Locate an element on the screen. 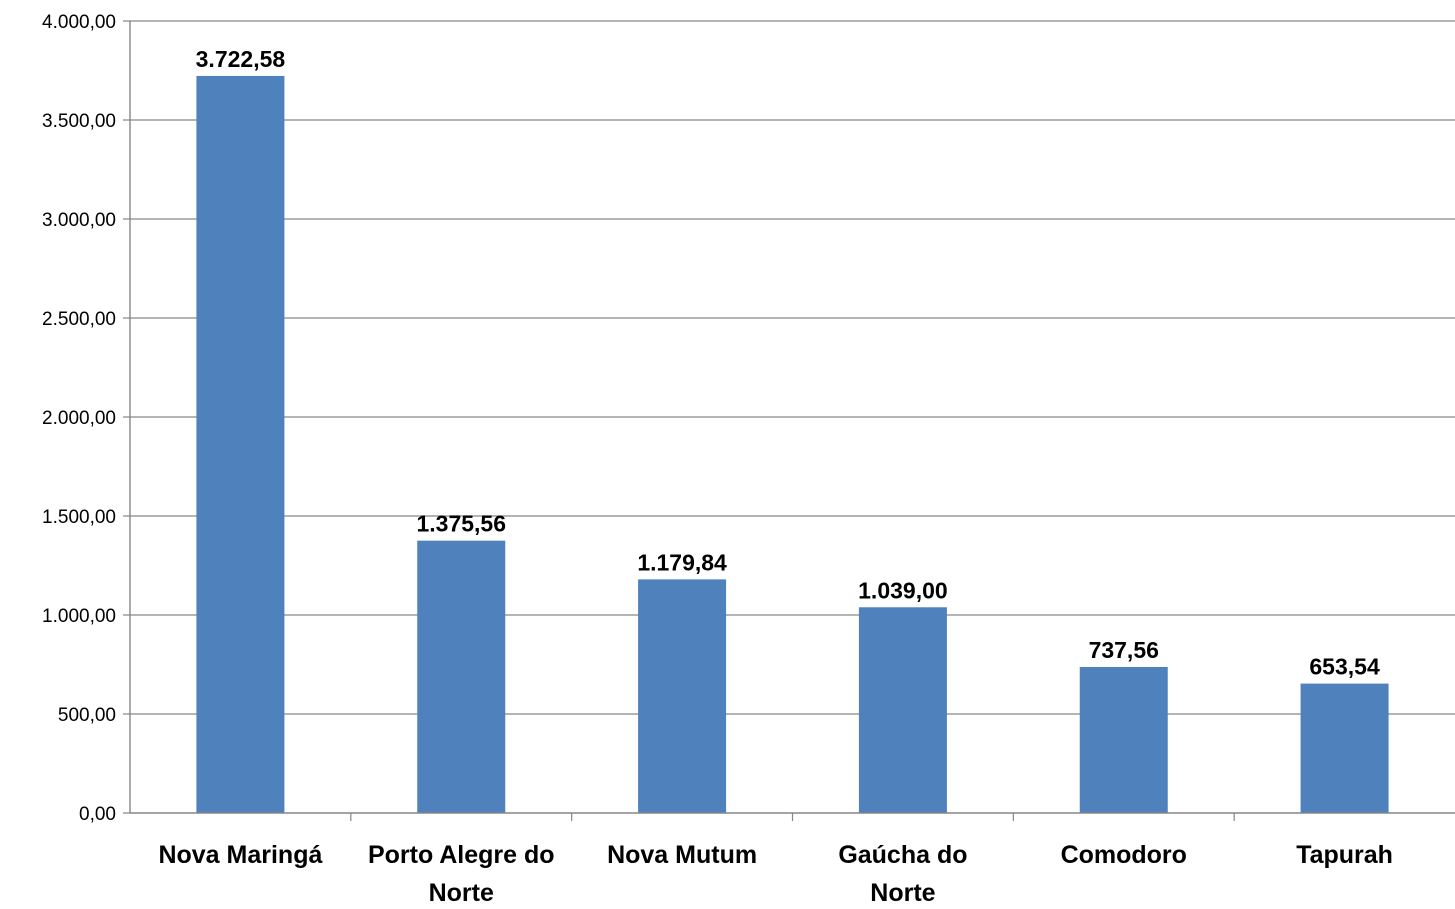  y-tick-label: 3.000,00 is located at coordinates (79, 220).